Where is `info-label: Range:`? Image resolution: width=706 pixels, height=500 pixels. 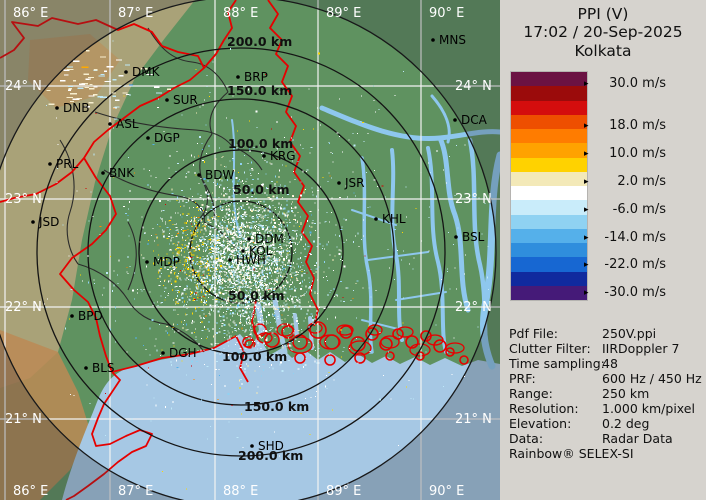
info-label: Range: is located at coordinates (531, 393).